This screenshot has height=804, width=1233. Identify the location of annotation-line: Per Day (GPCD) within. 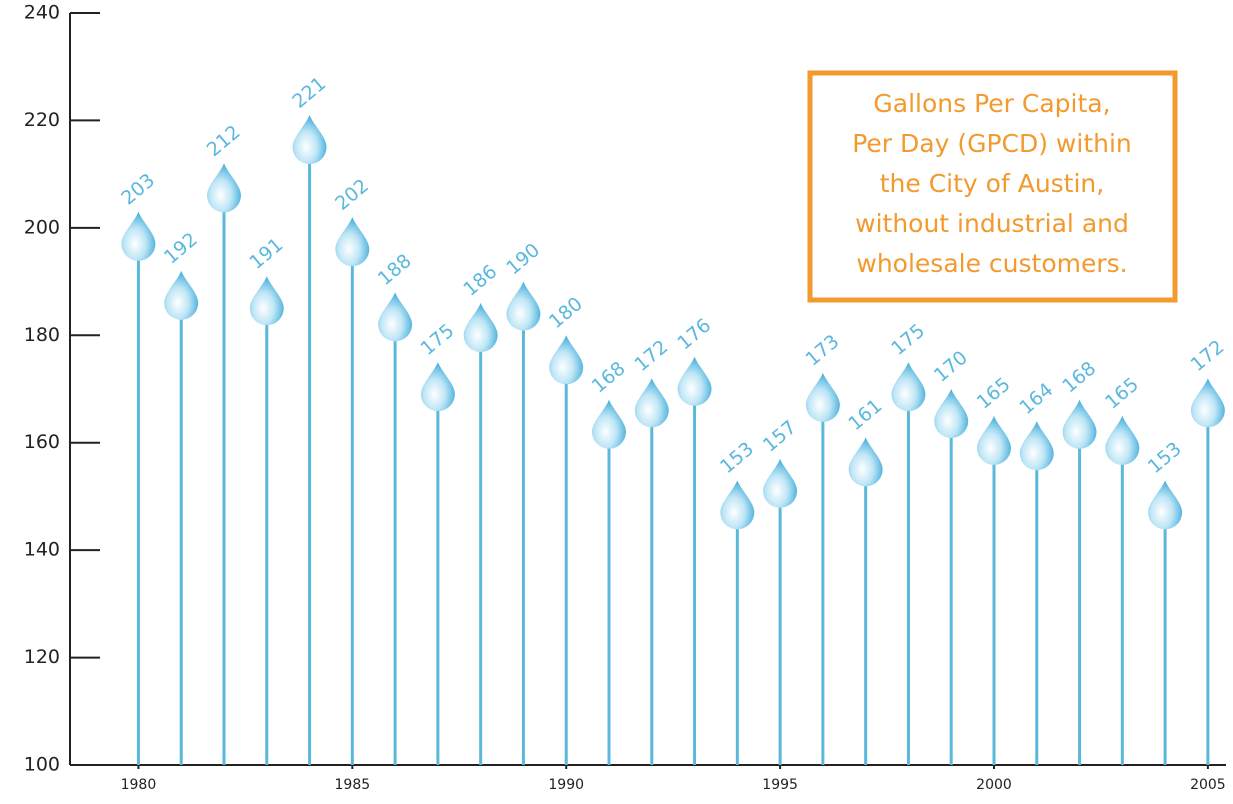
(992, 143).